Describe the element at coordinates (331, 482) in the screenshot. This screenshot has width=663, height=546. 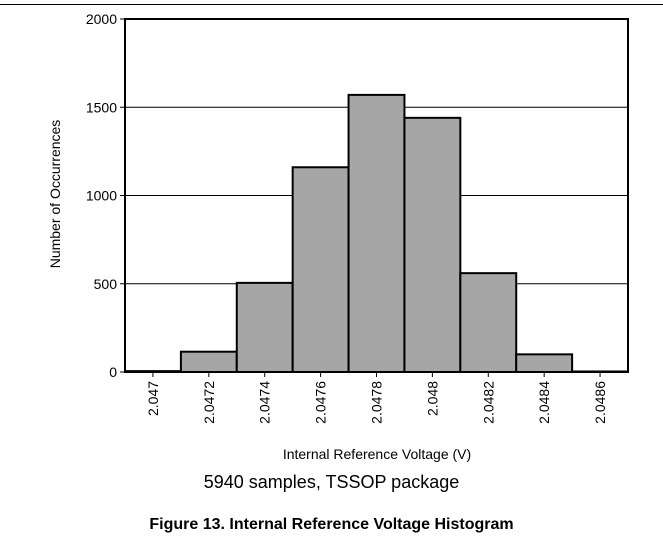
I see `chart-subtitle: 5940 samples, TSSOP package` at that location.